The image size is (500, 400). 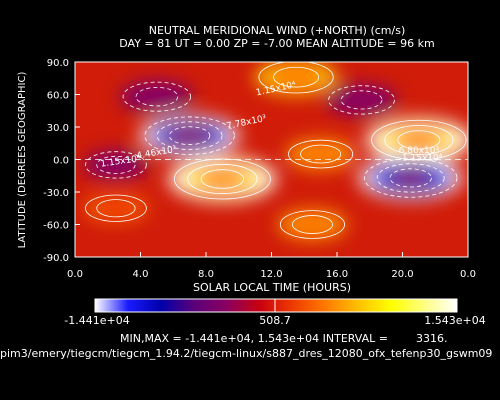 What do you see at coordinates (75, 274) in the screenshot?
I see `x-tick-label-0: 0.0` at bounding box center [75, 274].